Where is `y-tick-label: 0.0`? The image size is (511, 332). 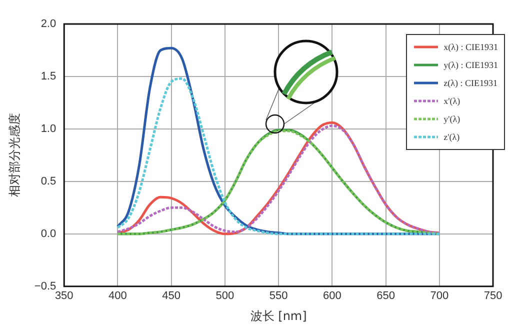 y-tick-label: 0.0 is located at coordinates (48, 234).